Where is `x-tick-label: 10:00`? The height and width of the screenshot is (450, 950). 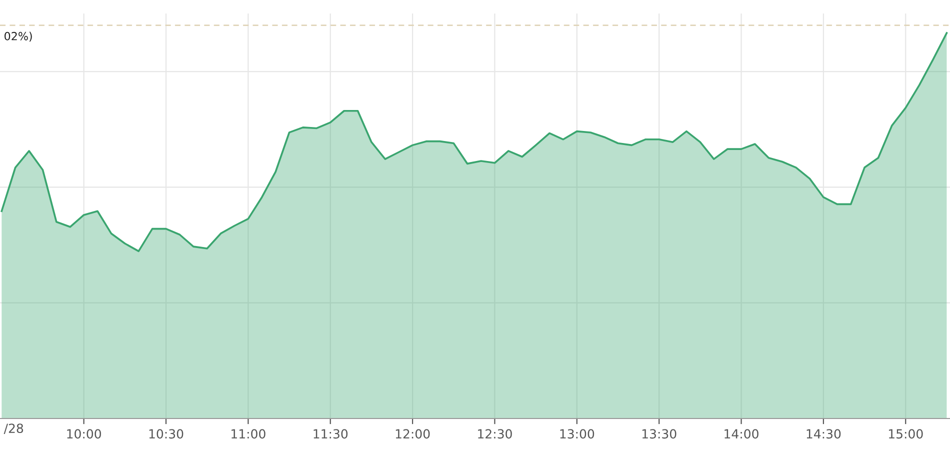
x-tick-label: 10:00 is located at coordinates (84, 434).